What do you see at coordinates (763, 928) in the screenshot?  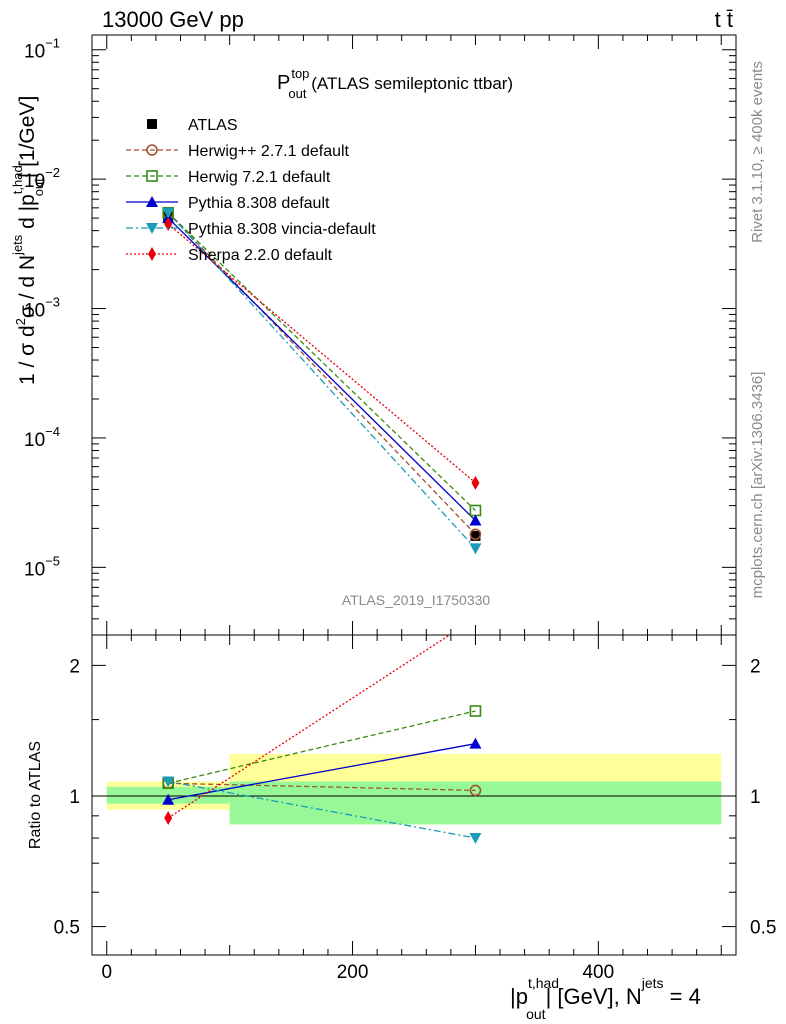 I see `ratio-y-tick-label-right: 0.5` at bounding box center [763, 928].